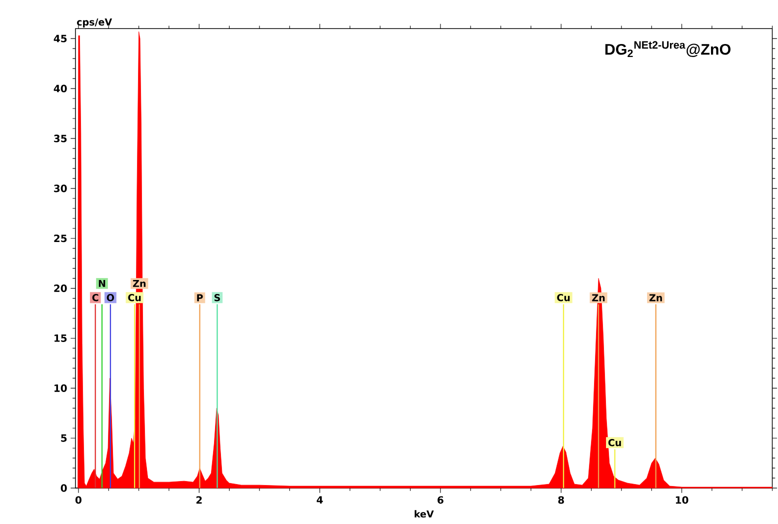 This screenshot has width=778, height=524. I want to click on y-tick-label: 15, so click(60, 338).